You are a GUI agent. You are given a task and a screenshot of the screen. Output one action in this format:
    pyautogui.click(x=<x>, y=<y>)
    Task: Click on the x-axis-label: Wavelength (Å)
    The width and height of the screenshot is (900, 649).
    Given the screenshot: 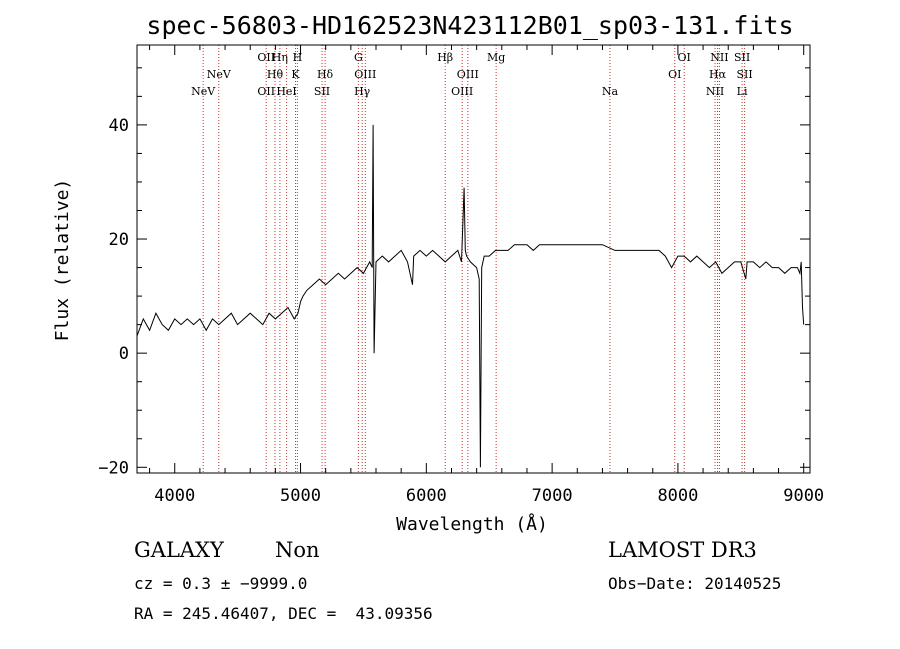 What is the action you would take?
    pyautogui.click(x=472, y=524)
    